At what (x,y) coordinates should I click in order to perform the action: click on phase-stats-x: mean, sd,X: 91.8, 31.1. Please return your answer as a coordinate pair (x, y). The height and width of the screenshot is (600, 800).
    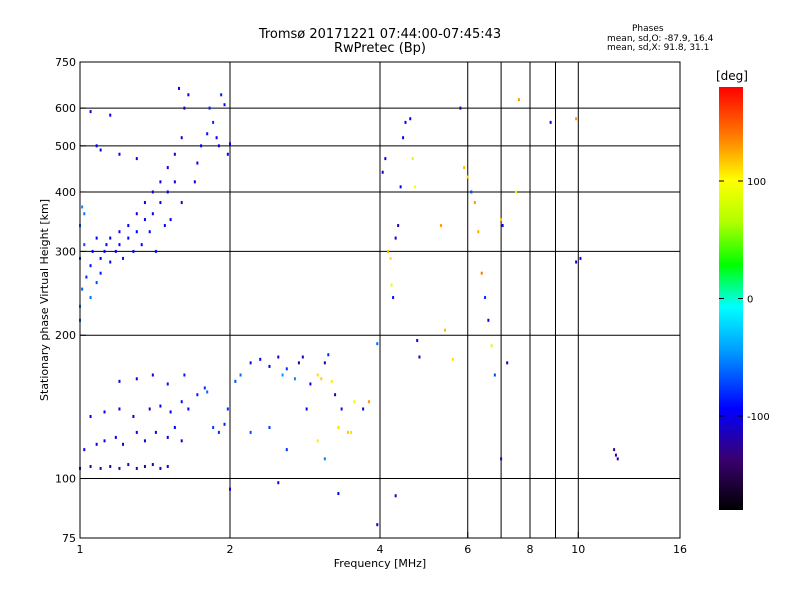
    Looking at the image, I should click on (658, 48).